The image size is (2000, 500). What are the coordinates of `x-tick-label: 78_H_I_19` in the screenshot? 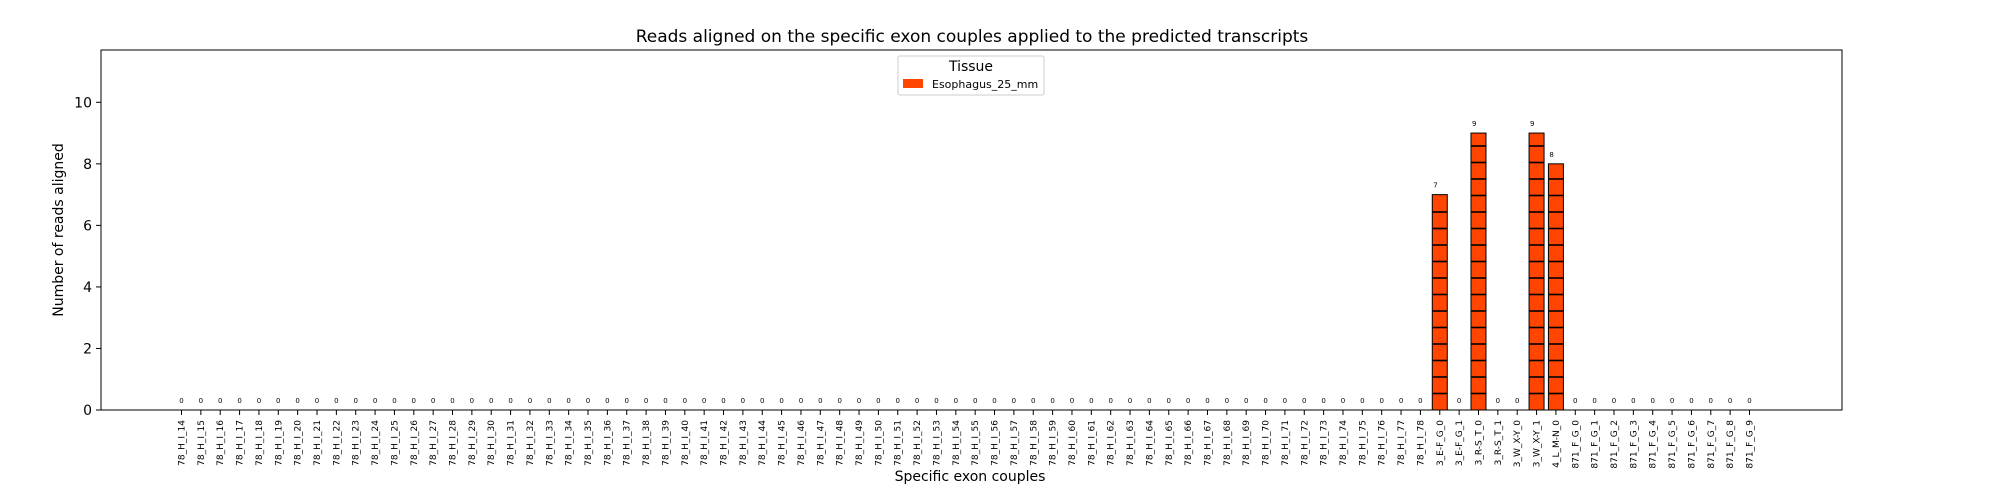 It's located at (279, 443).